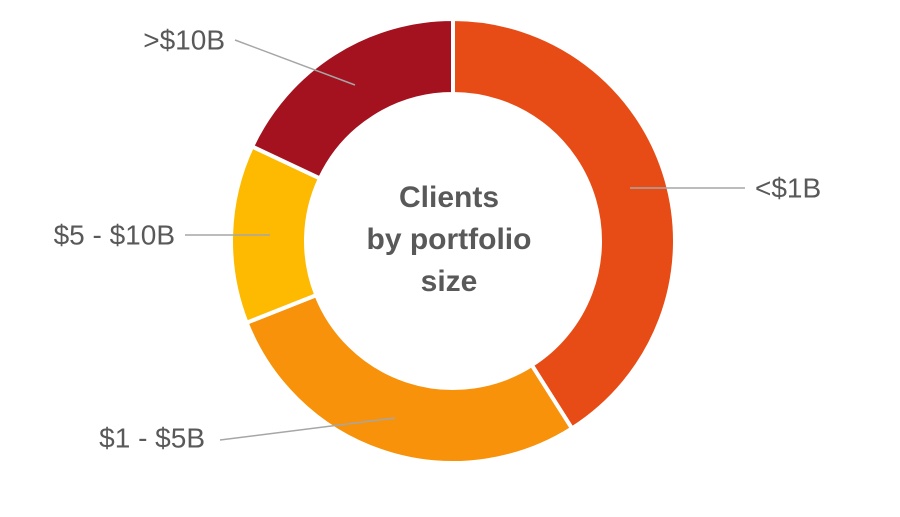 The image size is (900, 517). Describe the element at coordinates (114, 234) in the screenshot. I see `slice-label: $5 - $10B` at that location.